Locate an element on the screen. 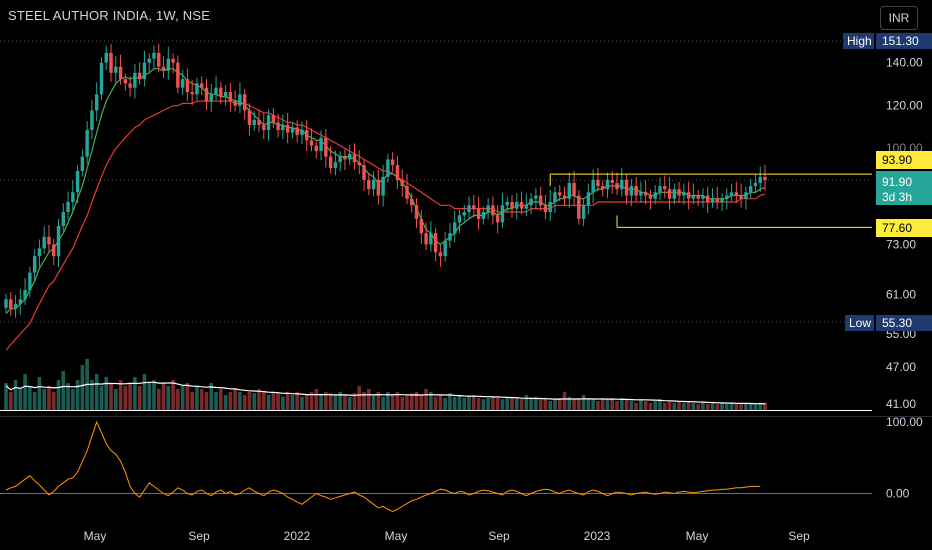 The width and height of the screenshot is (932, 550). time-axis-label: Sep is located at coordinates (199, 536).